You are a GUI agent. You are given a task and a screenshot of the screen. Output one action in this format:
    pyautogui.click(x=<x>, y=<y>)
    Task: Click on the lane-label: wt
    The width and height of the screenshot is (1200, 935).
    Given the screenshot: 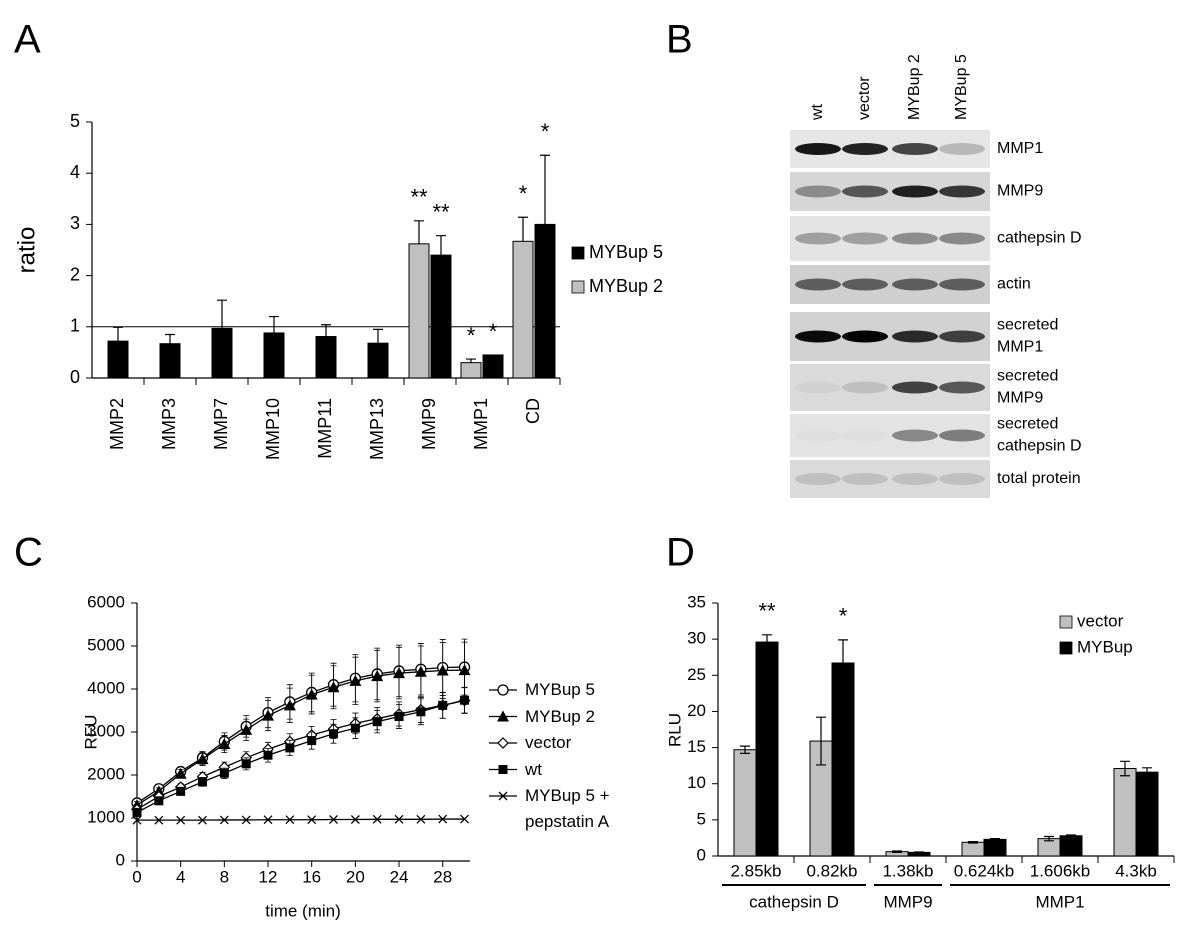 What is the action you would take?
    pyautogui.click(x=817, y=112)
    